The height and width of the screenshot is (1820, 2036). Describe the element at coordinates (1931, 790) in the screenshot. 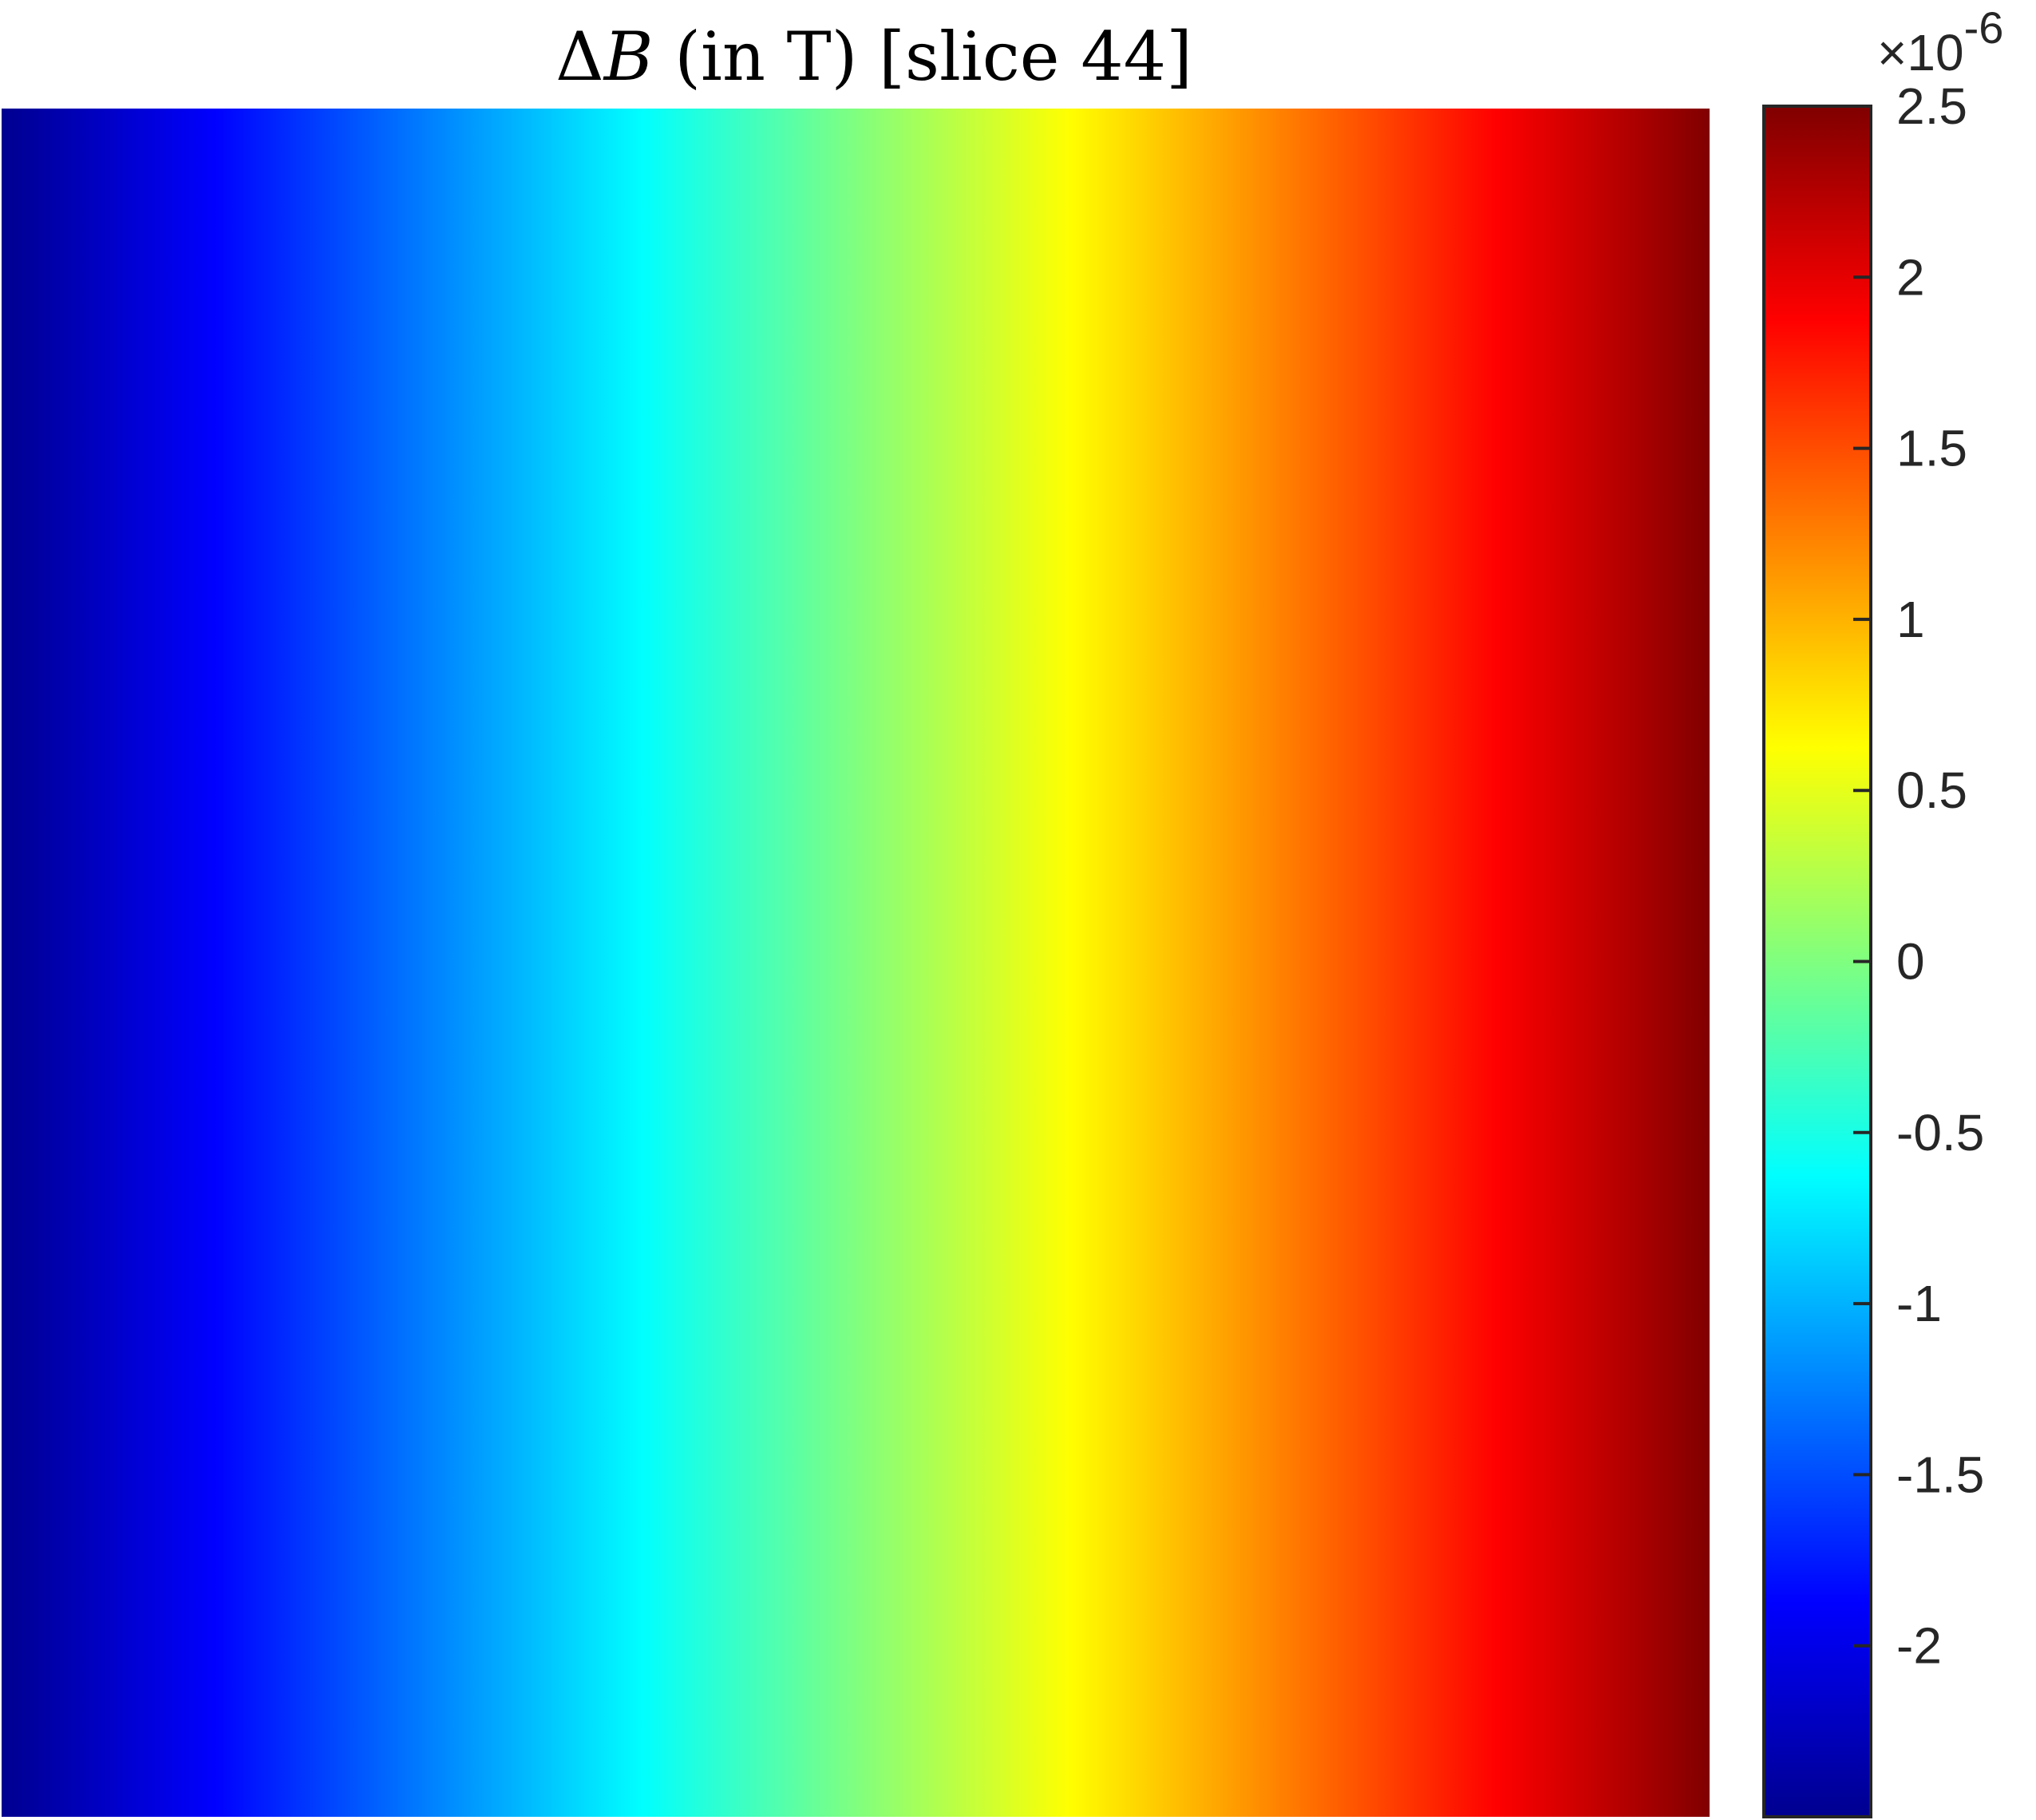

I see `colorbar-tick-label: 0.5` at that location.